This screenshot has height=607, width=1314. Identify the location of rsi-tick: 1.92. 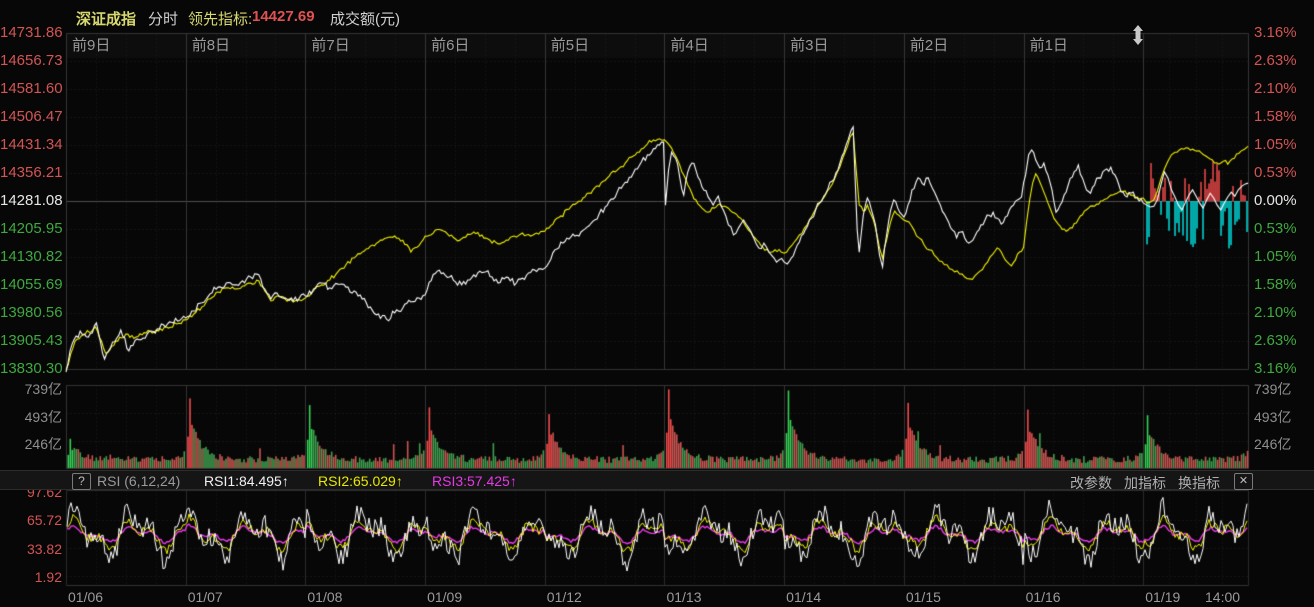
(48, 576).